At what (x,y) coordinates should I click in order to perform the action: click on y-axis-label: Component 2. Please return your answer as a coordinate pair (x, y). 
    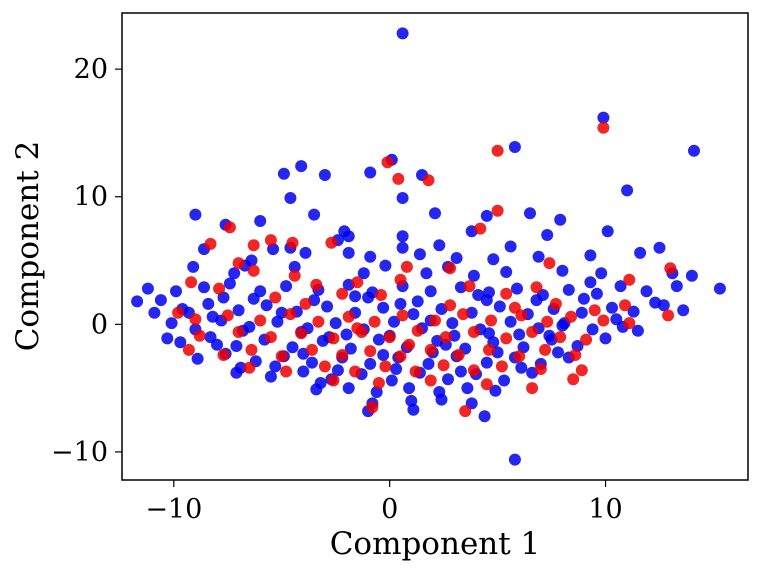
    Looking at the image, I should click on (28, 246).